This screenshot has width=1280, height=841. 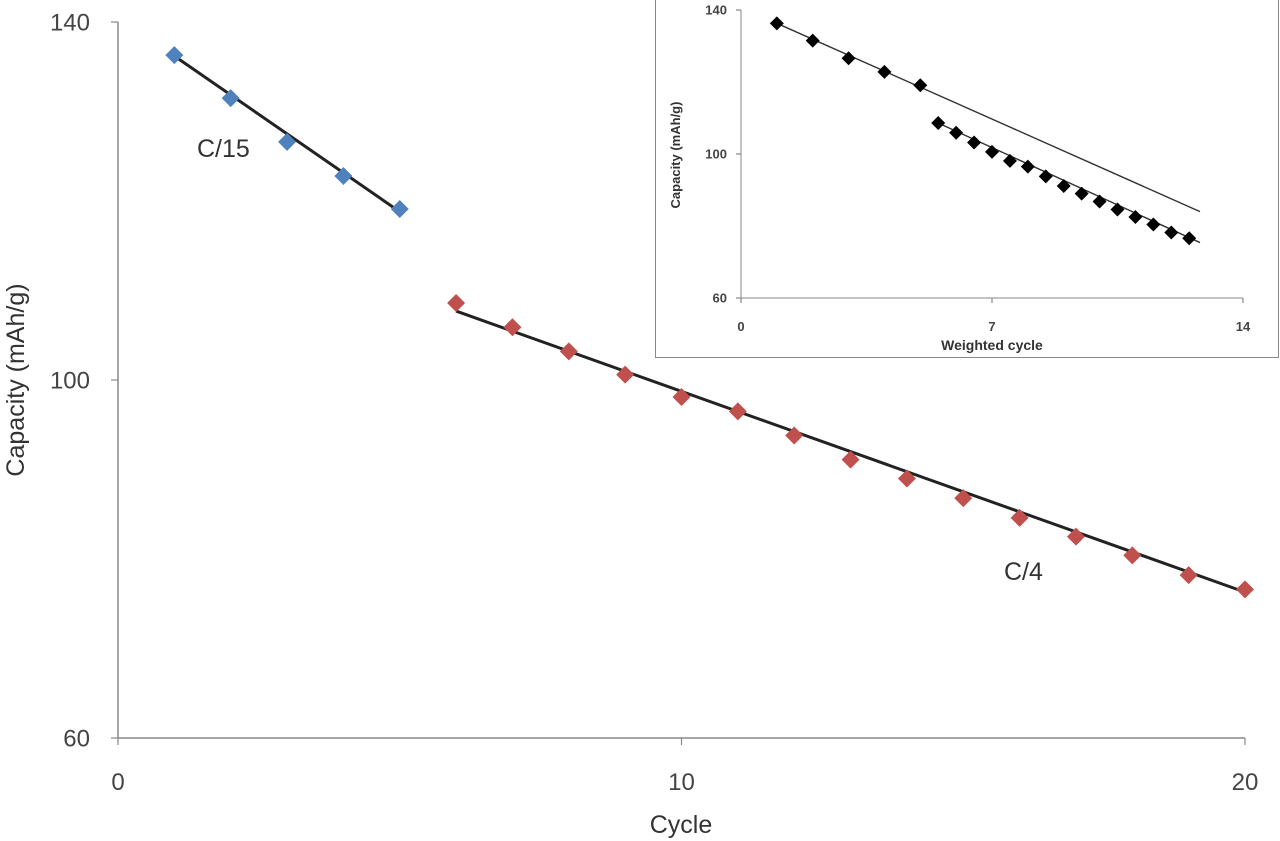 I want to click on series-label-c15: C/15, so click(x=223, y=149).